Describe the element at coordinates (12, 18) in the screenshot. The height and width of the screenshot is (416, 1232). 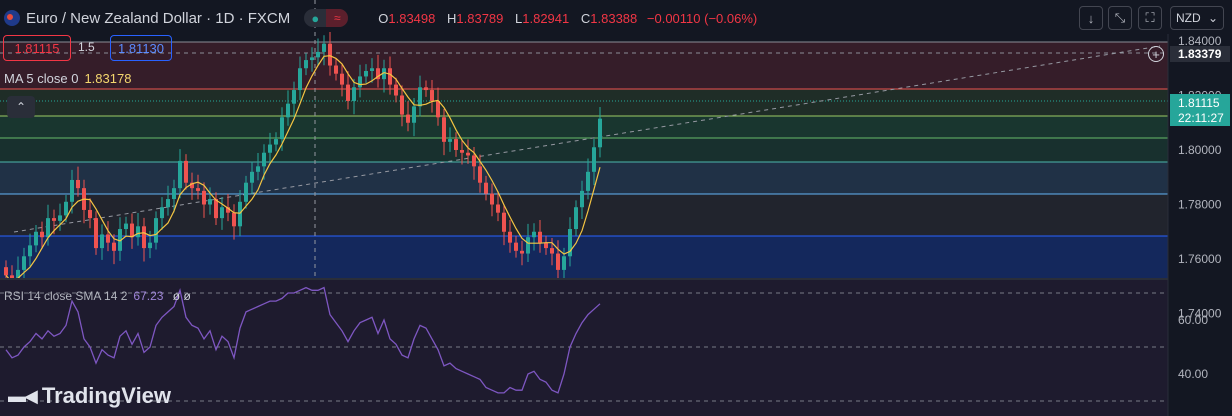
I see `currency-flag-icon` at that location.